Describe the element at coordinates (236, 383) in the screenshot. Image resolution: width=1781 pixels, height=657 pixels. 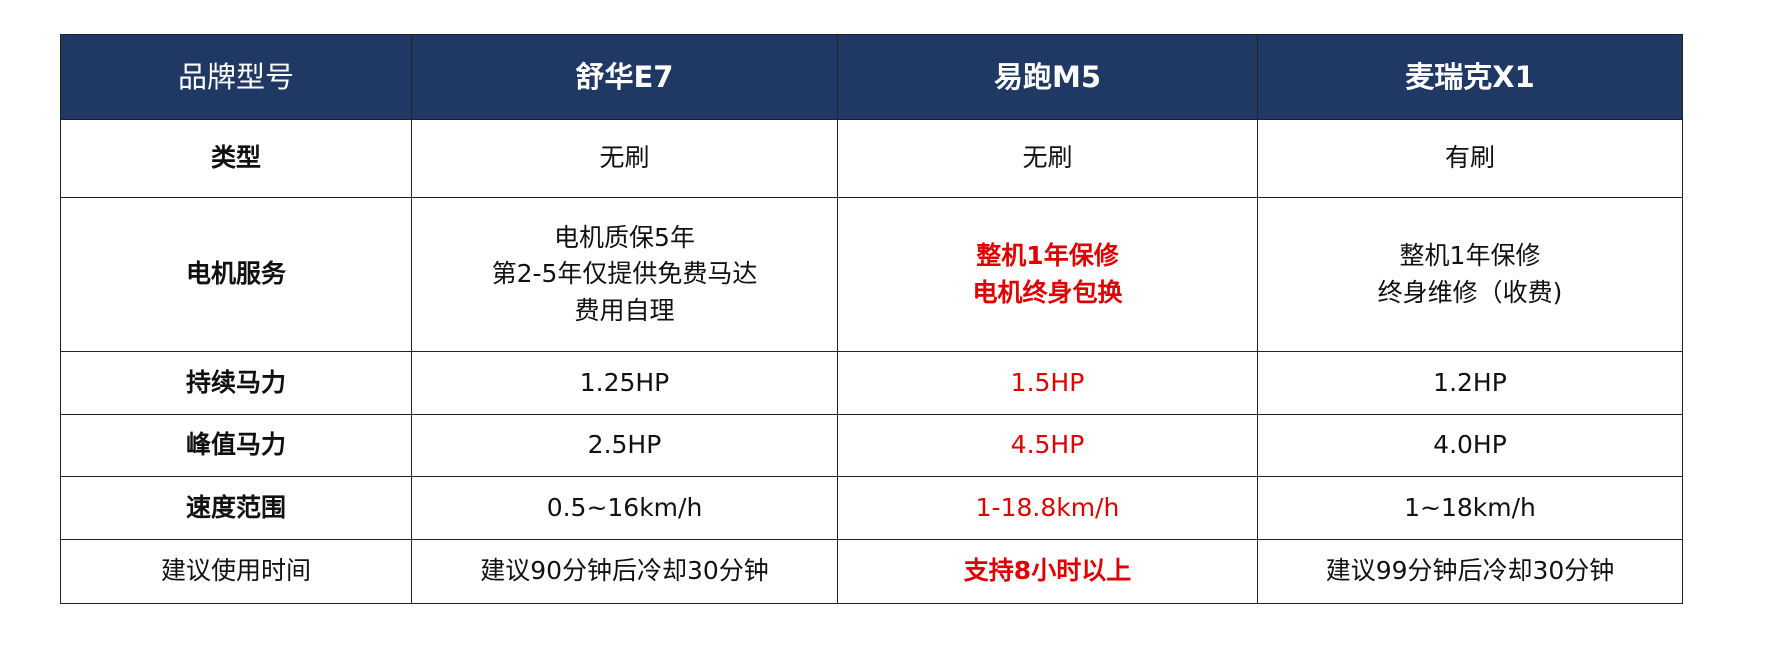
I see `row-label: 持续马力` at that location.